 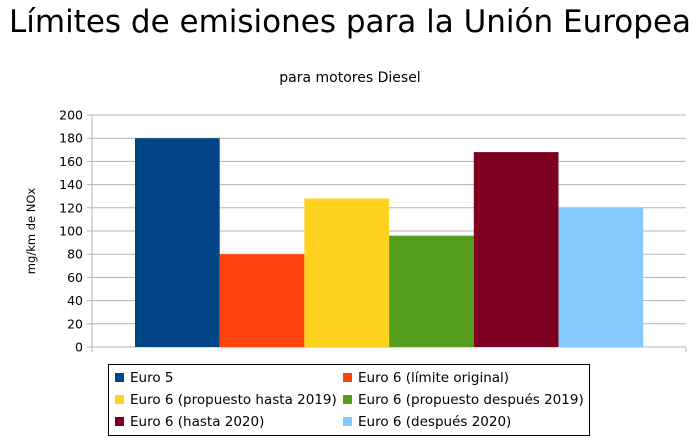 I want to click on y-tick-label-200: 200, so click(x=71, y=115).